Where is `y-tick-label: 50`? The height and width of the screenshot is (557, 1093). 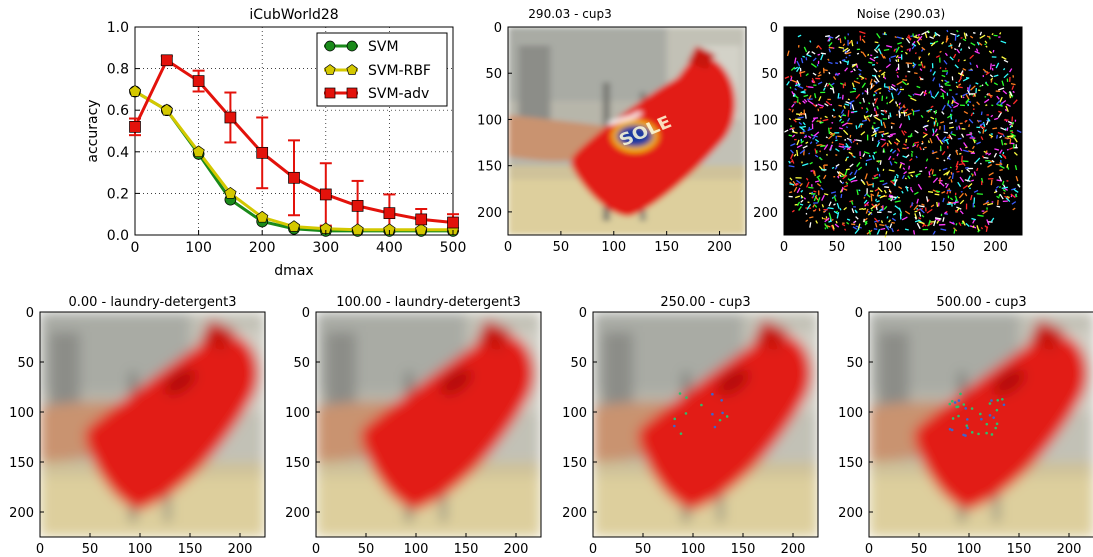
y-tick-label: 50 is located at coordinates (493, 74).